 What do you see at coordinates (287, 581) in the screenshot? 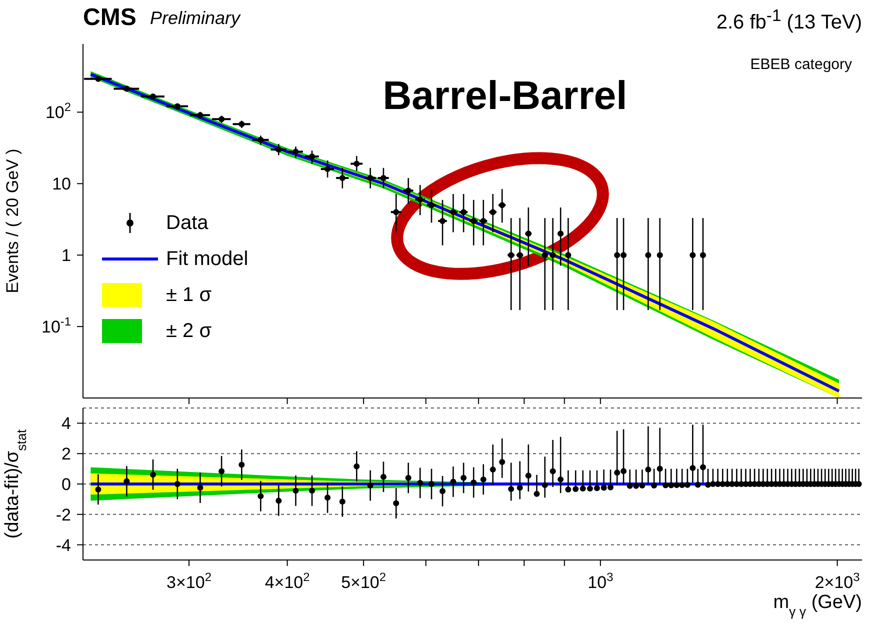
I see `x-tick-label: 4×10$^{2}$` at bounding box center [287, 581].